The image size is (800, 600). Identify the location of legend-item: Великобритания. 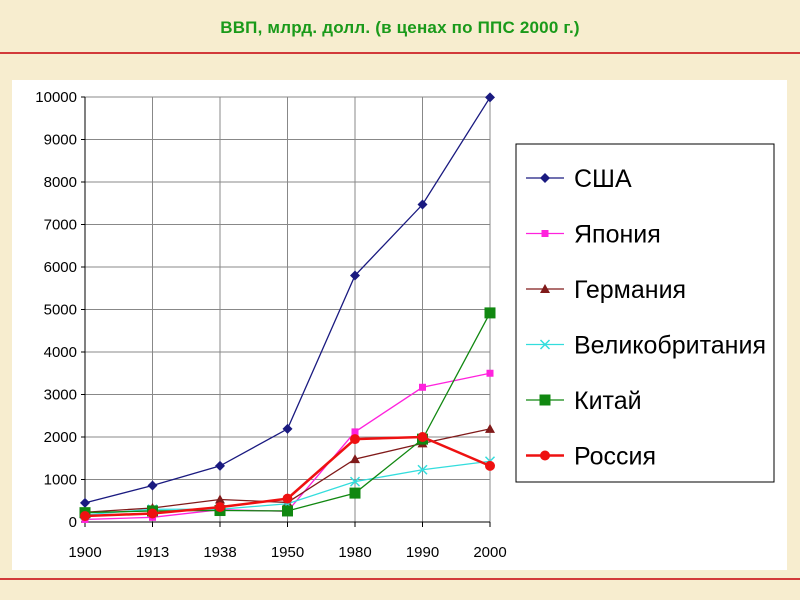
(646, 346).